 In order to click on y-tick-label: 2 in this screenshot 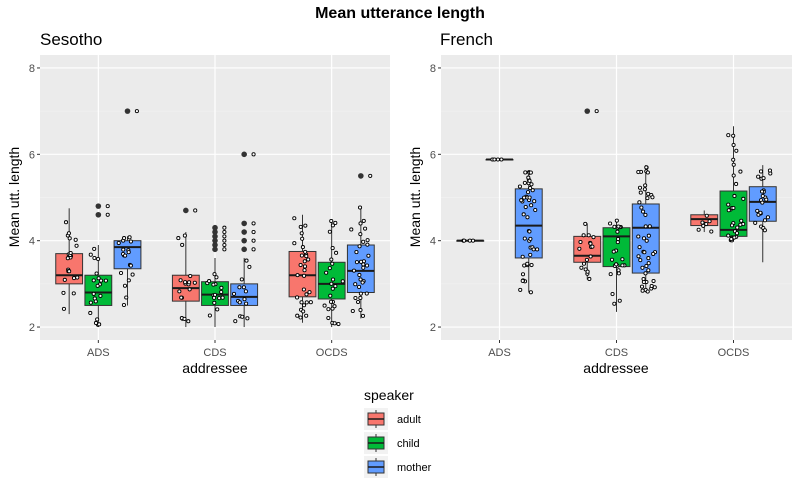, I will do `click(32, 328)`.